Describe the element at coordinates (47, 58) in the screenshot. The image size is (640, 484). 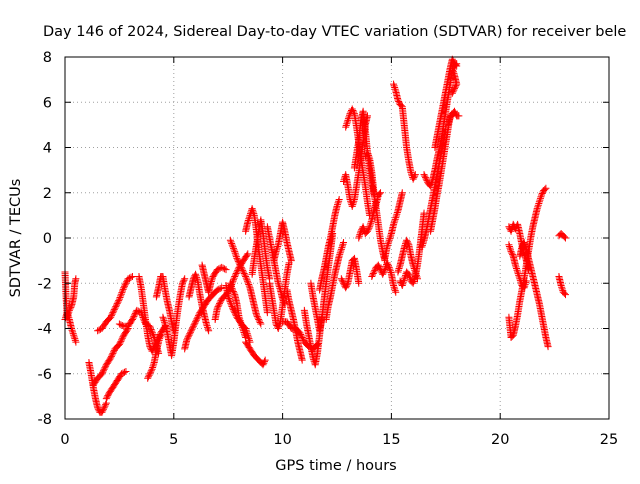
I see `y-tick-label: 8` at that location.